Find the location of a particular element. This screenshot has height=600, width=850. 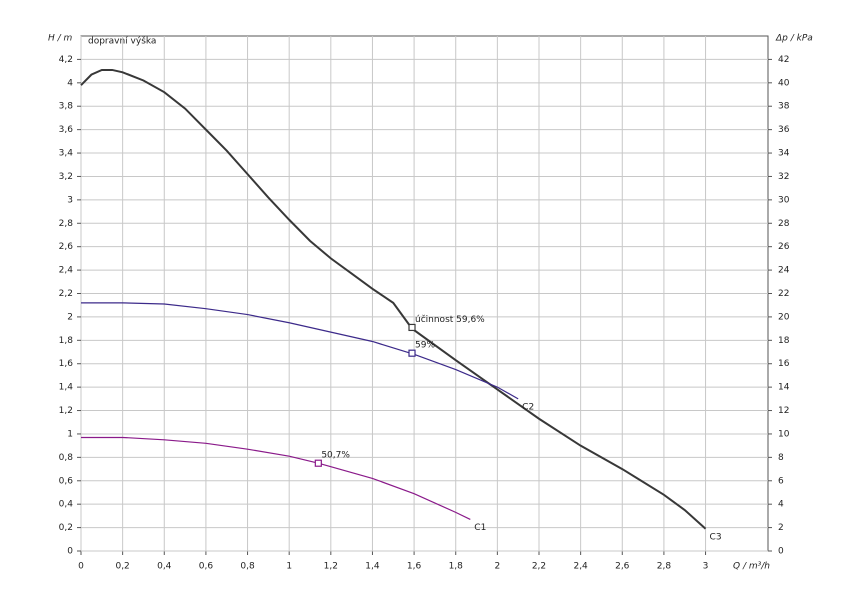

x-tick-label: 1,2 is located at coordinates (331, 567).